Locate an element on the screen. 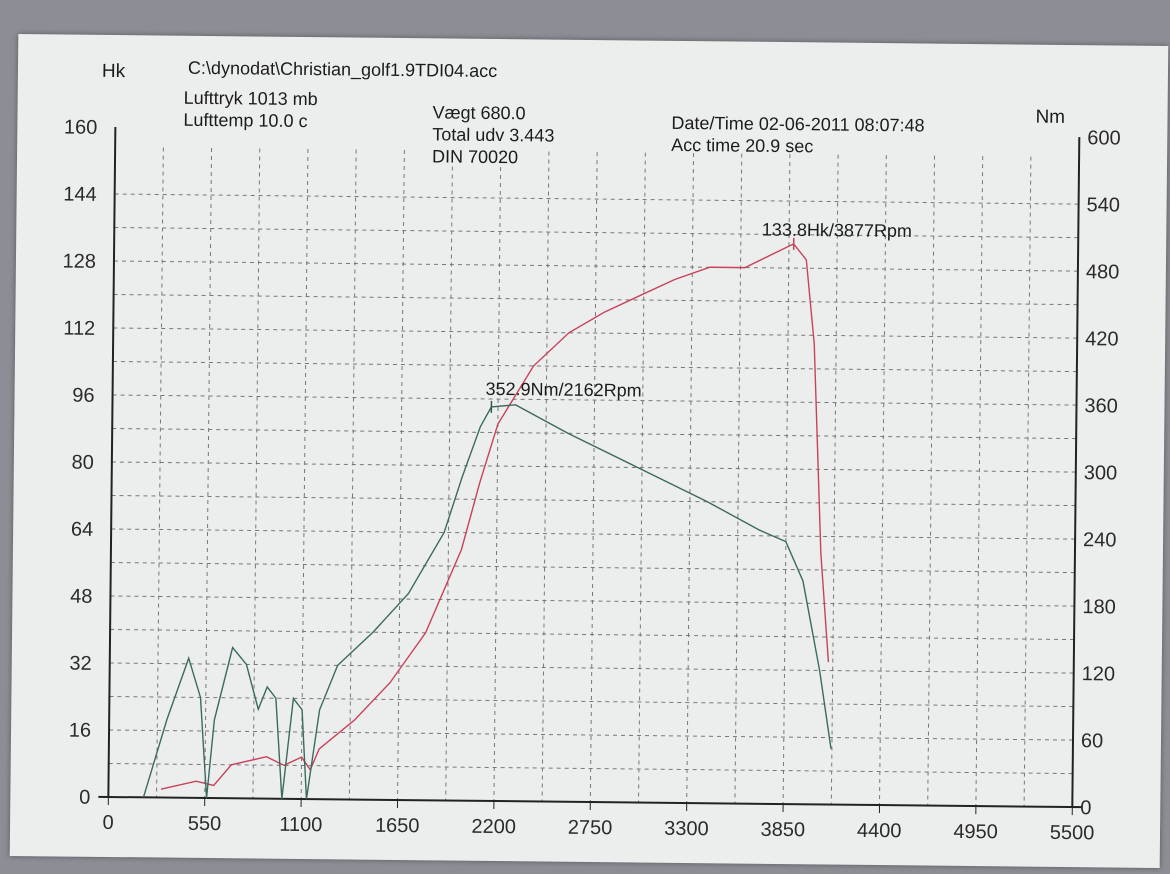  total-udv: Total udv 3.443 is located at coordinates (493, 134).